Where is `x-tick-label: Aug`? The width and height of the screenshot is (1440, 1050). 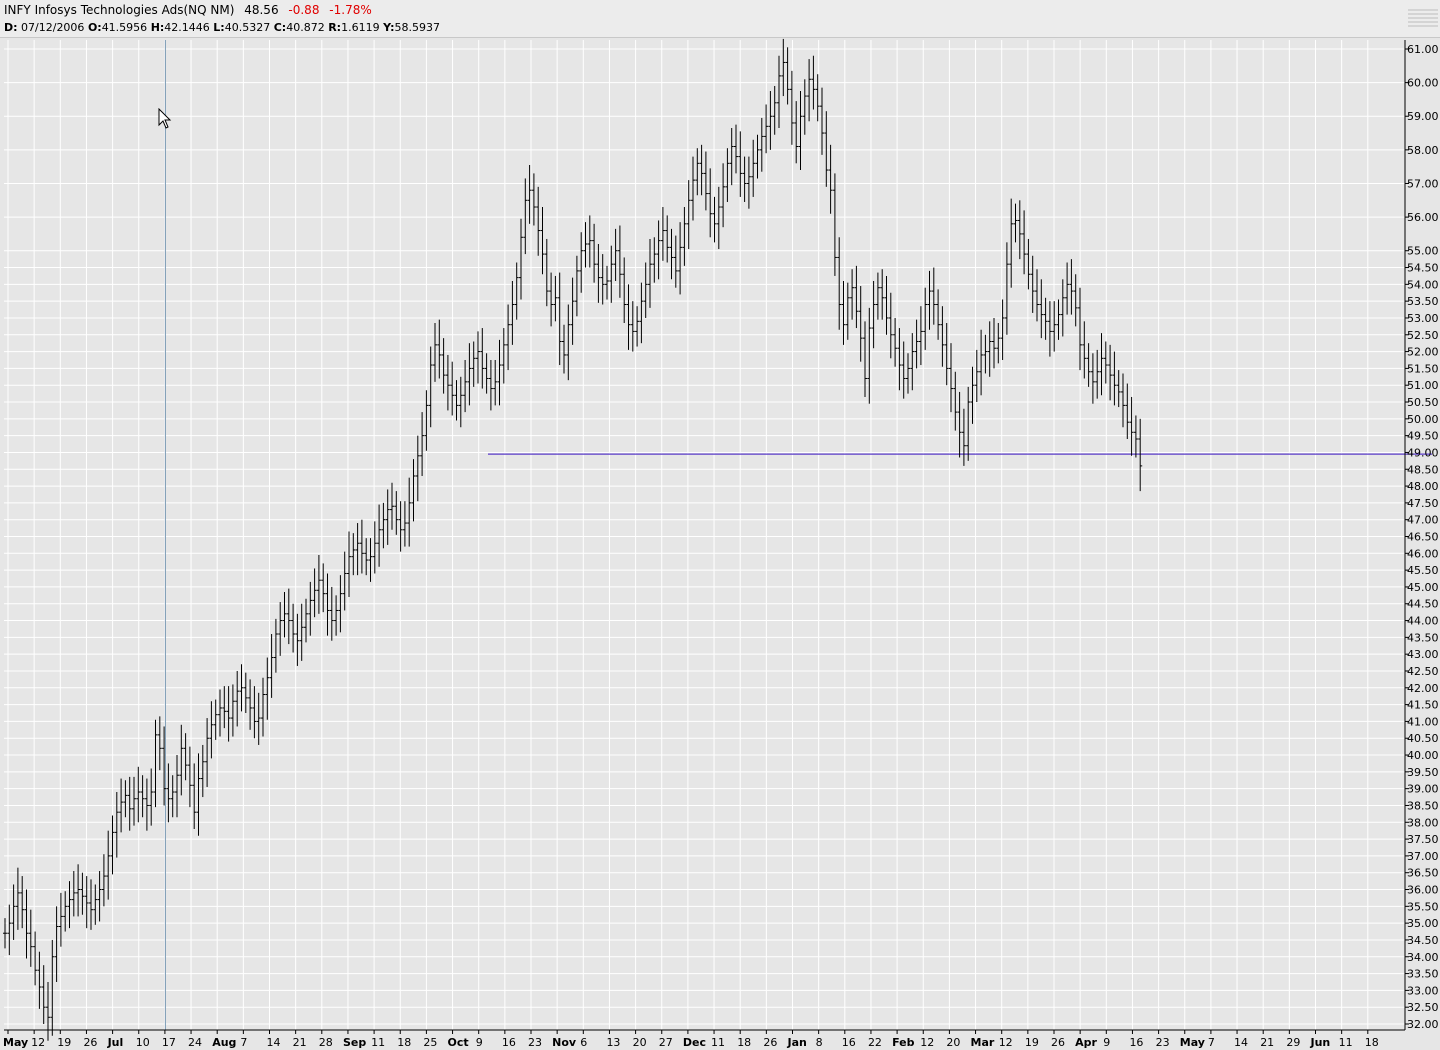
x-tick-label: Aug is located at coordinates (224, 1042).